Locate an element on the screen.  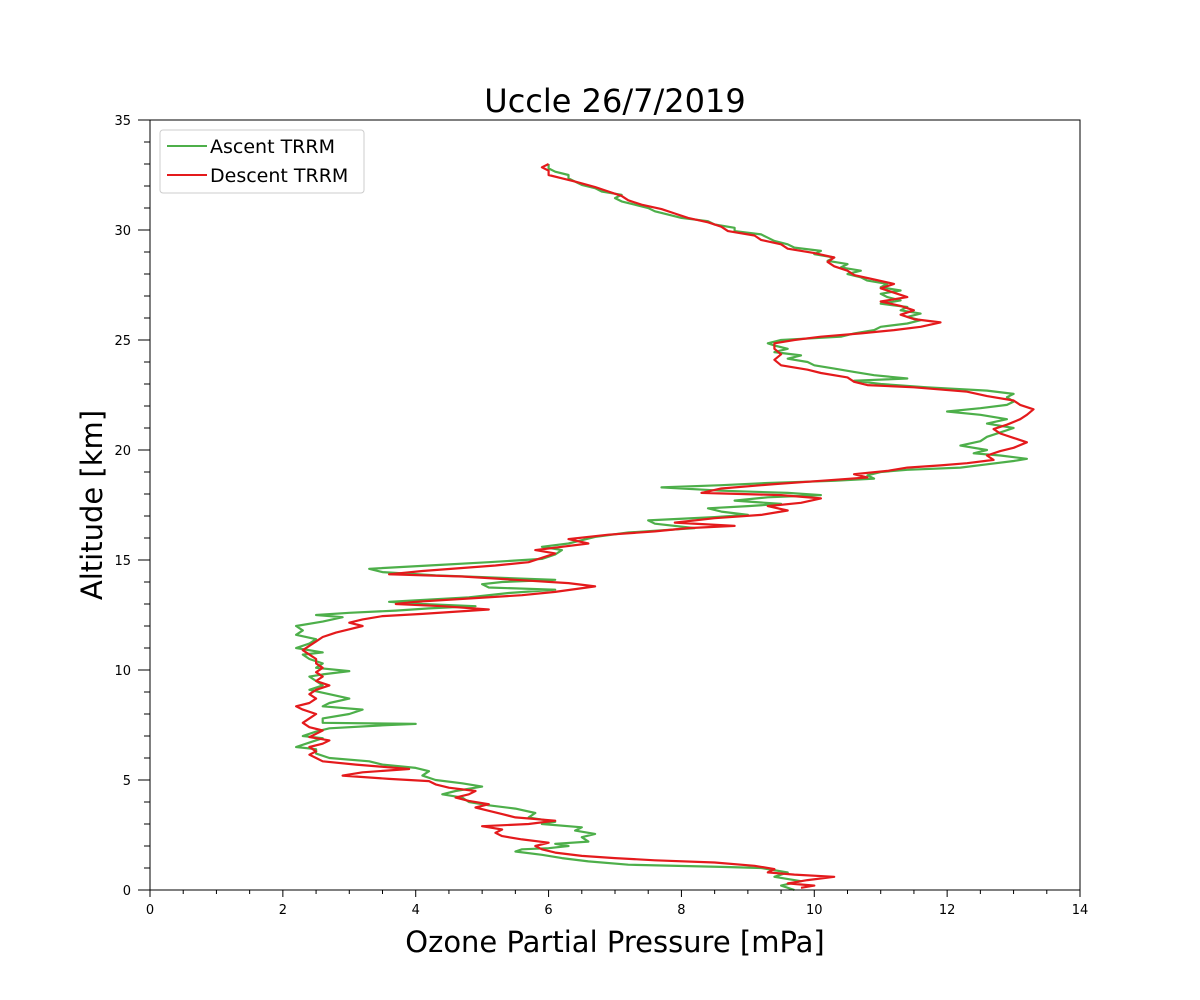
legend-label-descent: Descent TRRM is located at coordinates (279, 176).